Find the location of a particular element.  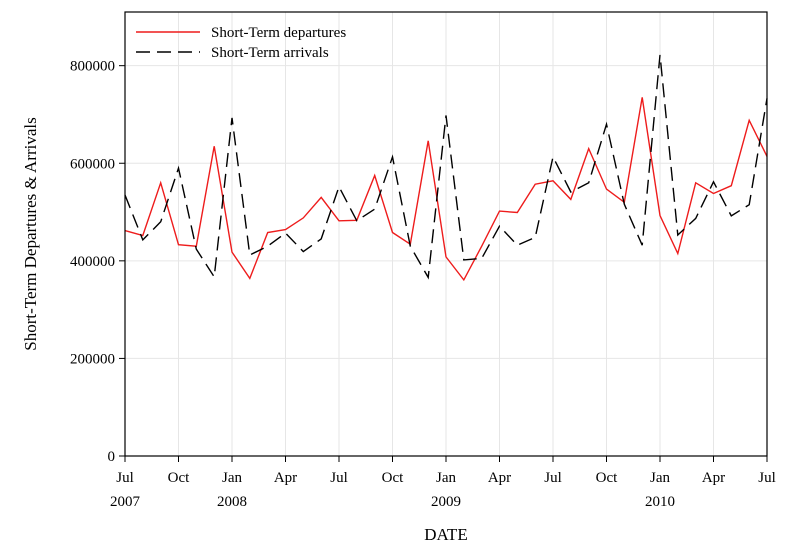

legend: Short-Term departures Short-Term arrivals is located at coordinates (241, 43).